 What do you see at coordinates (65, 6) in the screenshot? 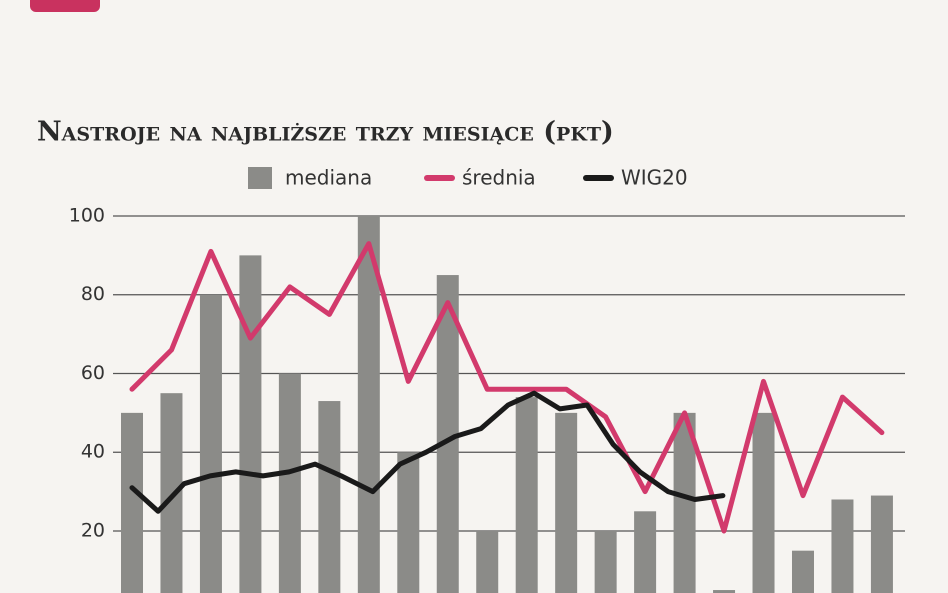
I see `logo-badge` at bounding box center [65, 6].